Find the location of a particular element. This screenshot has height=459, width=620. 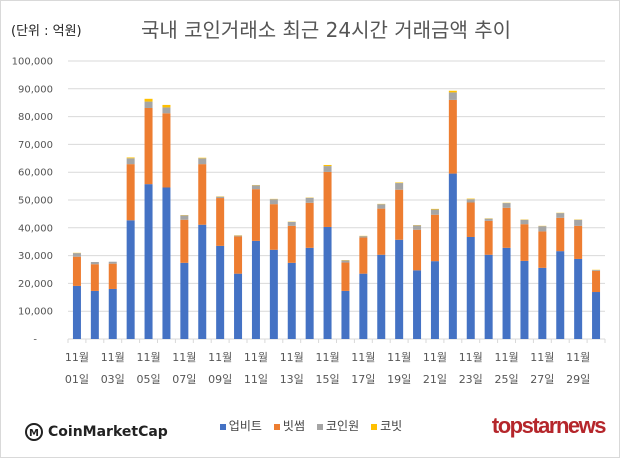

legend-item: 업비트 is located at coordinates (241, 426).